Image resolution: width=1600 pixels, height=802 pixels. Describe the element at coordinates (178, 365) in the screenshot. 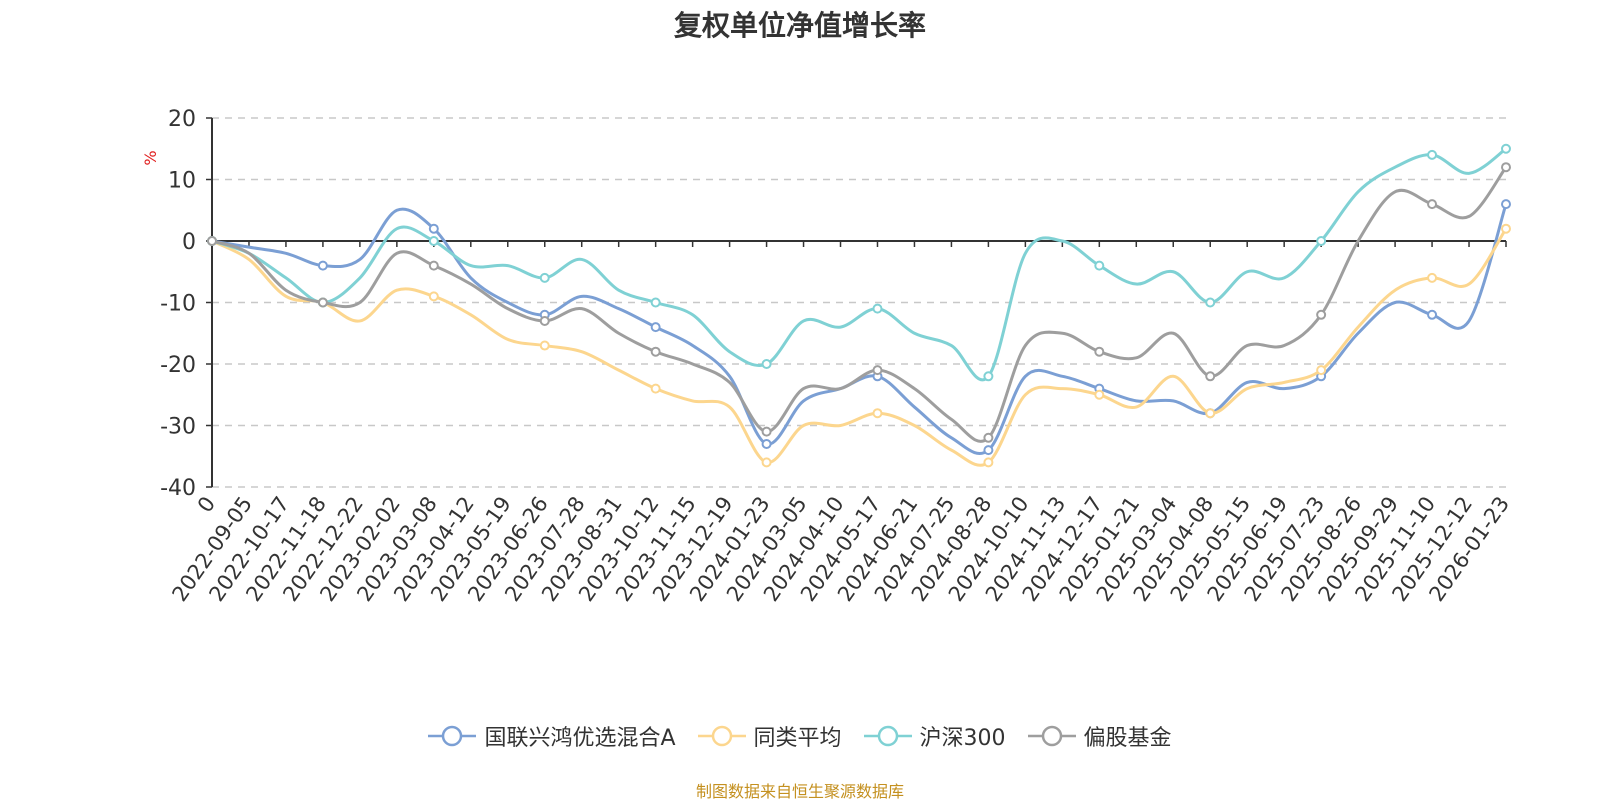

I see `y-tick-label: -20` at that location.